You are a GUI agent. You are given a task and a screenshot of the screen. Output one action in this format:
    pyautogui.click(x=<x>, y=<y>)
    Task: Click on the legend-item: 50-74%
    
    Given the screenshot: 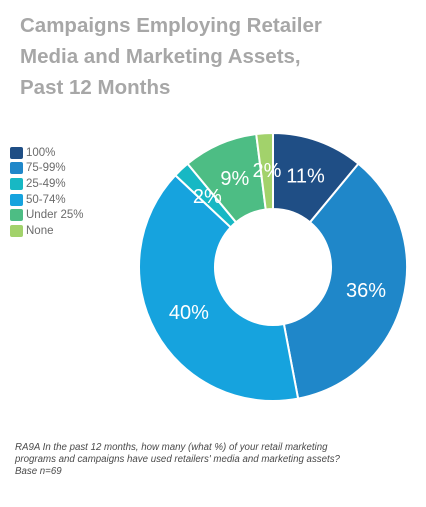 What is the action you would take?
    pyautogui.click(x=47, y=200)
    